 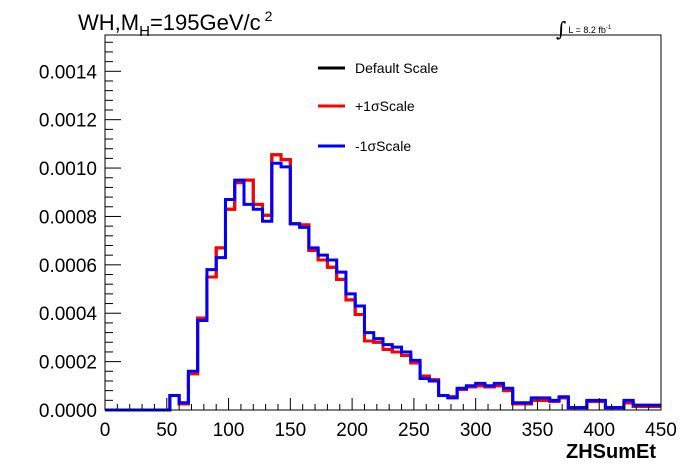 I want to click on x-axis-title: ZHSumEt, so click(x=611, y=452).